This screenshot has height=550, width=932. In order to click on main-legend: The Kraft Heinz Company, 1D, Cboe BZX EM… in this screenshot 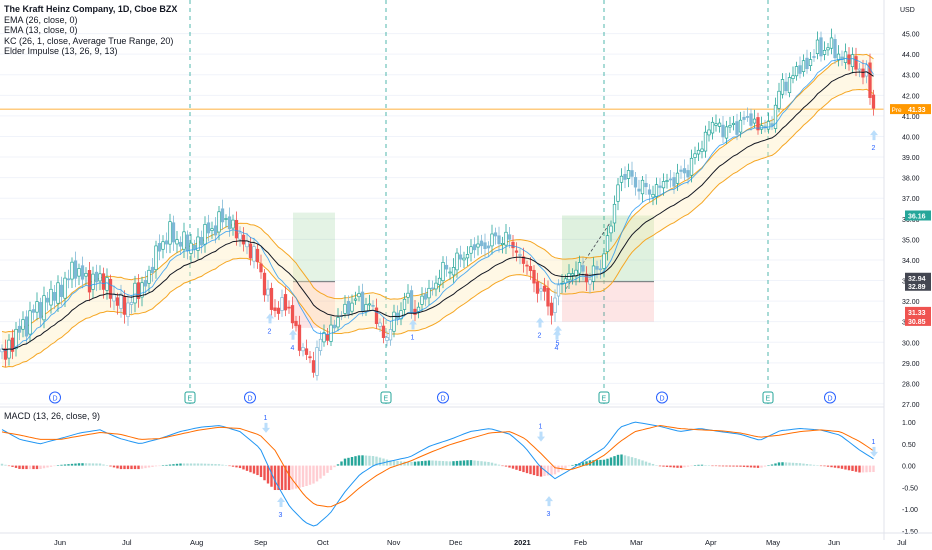, I will do `click(90, 30)`.